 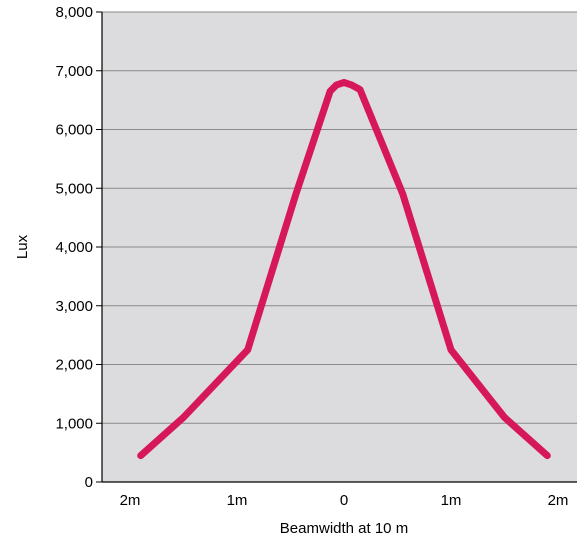 What do you see at coordinates (74, 188) in the screenshot?
I see `y-tick-label: 5,000` at bounding box center [74, 188].